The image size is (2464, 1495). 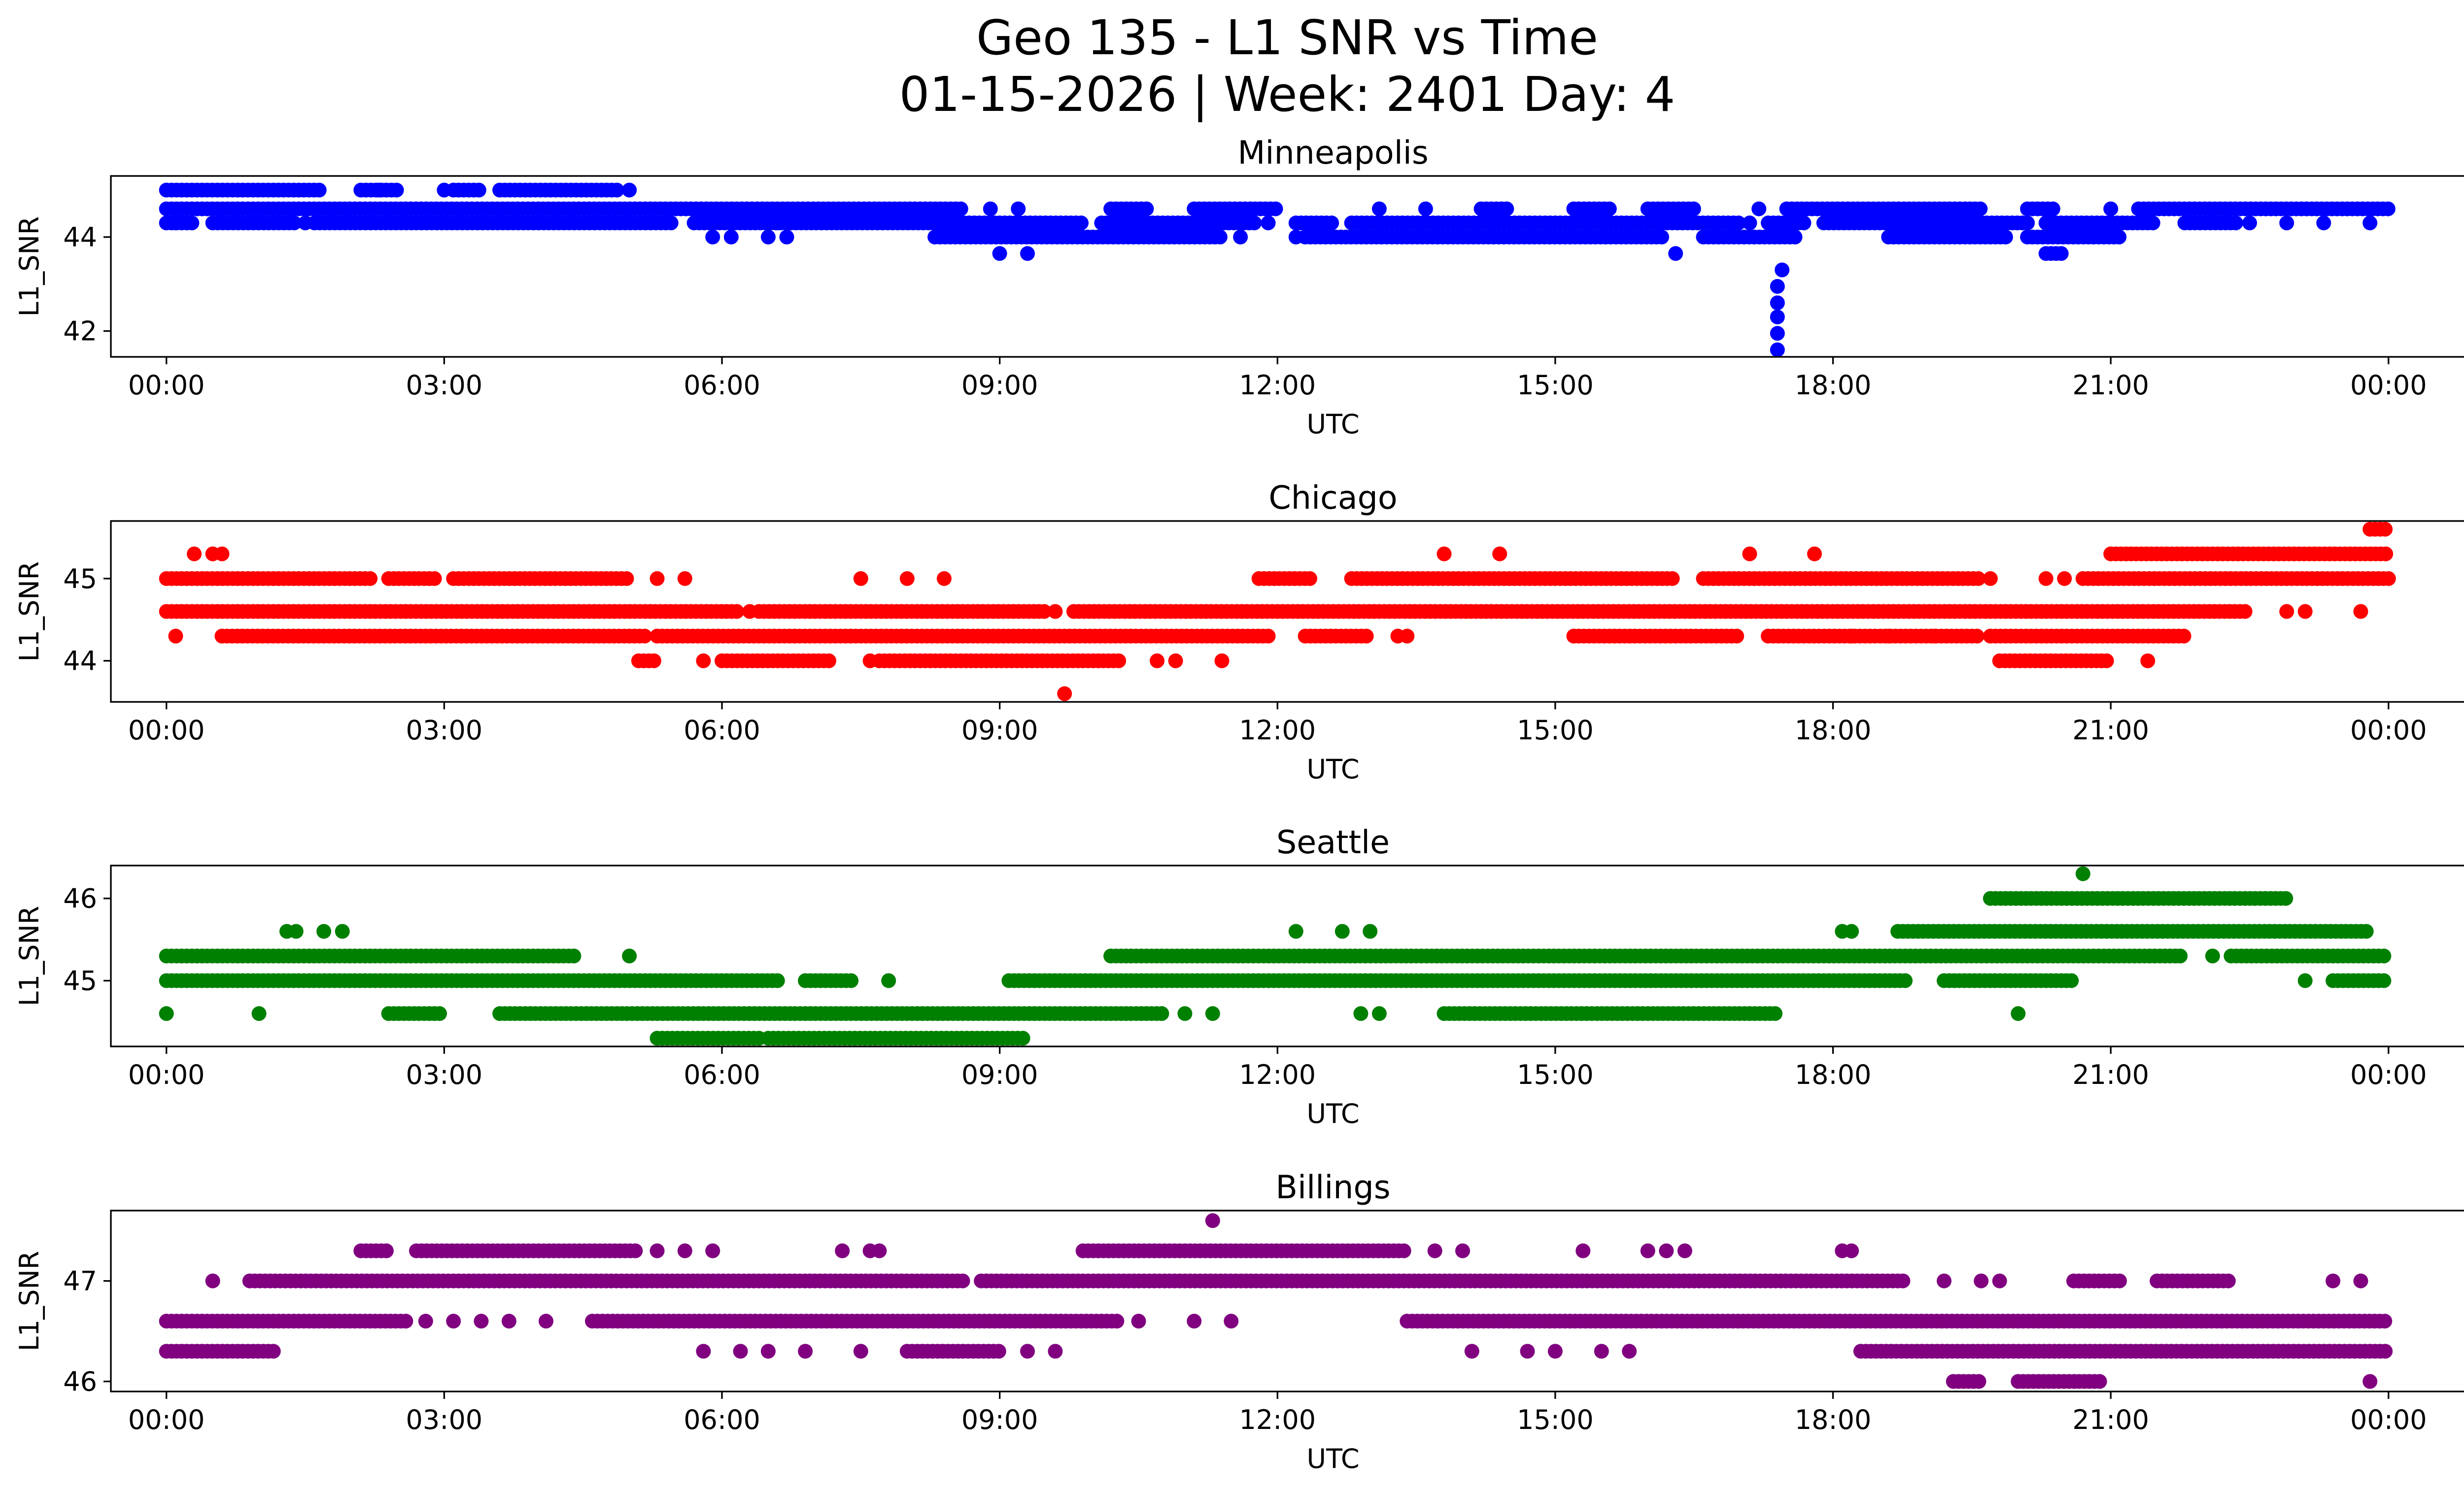 I want to click on data-points-chicago, so click(x=1277, y=611).